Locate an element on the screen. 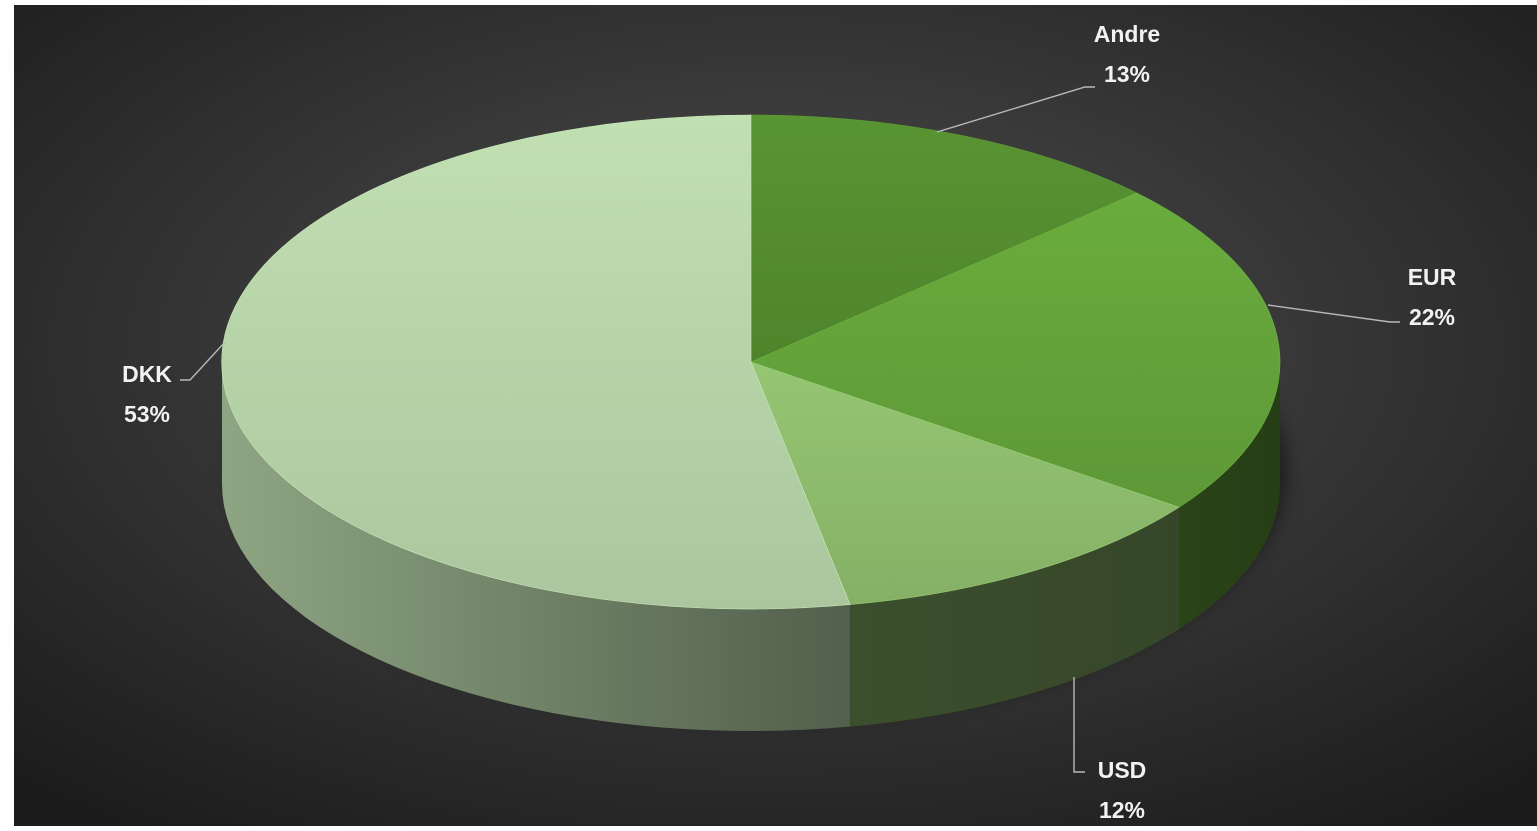 Image resolution: width=1537 pixels, height=831 pixels. slice-andre is located at coordinates (944, 238).